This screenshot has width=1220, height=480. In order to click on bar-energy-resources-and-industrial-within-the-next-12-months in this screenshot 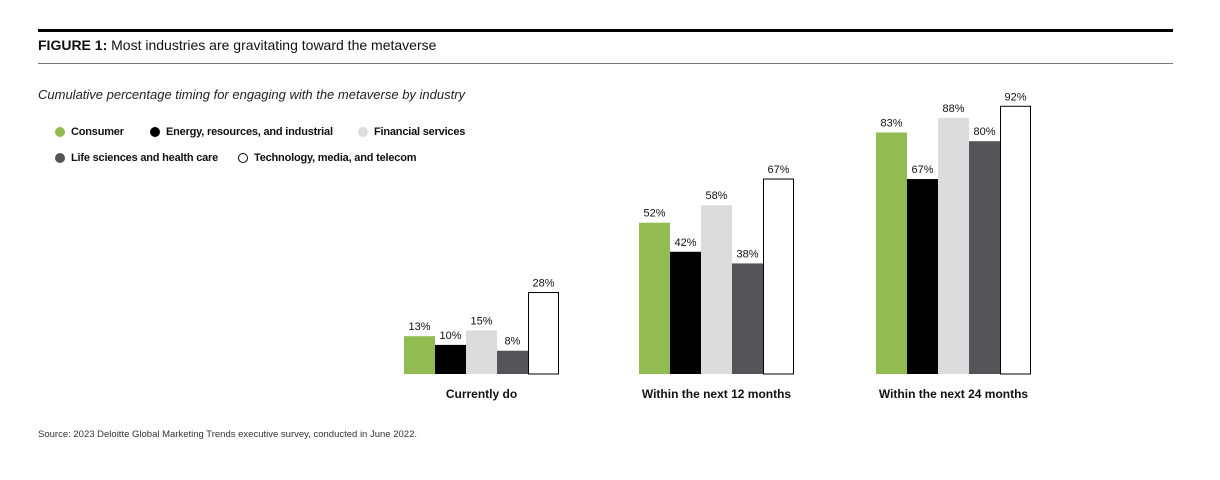, I will do `click(685, 312)`.